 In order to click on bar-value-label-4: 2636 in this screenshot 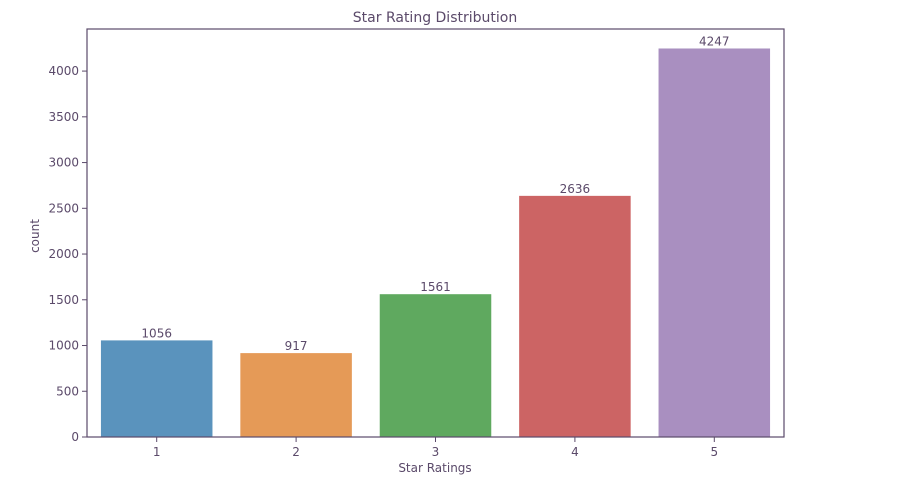, I will do `click(575, 189)`.